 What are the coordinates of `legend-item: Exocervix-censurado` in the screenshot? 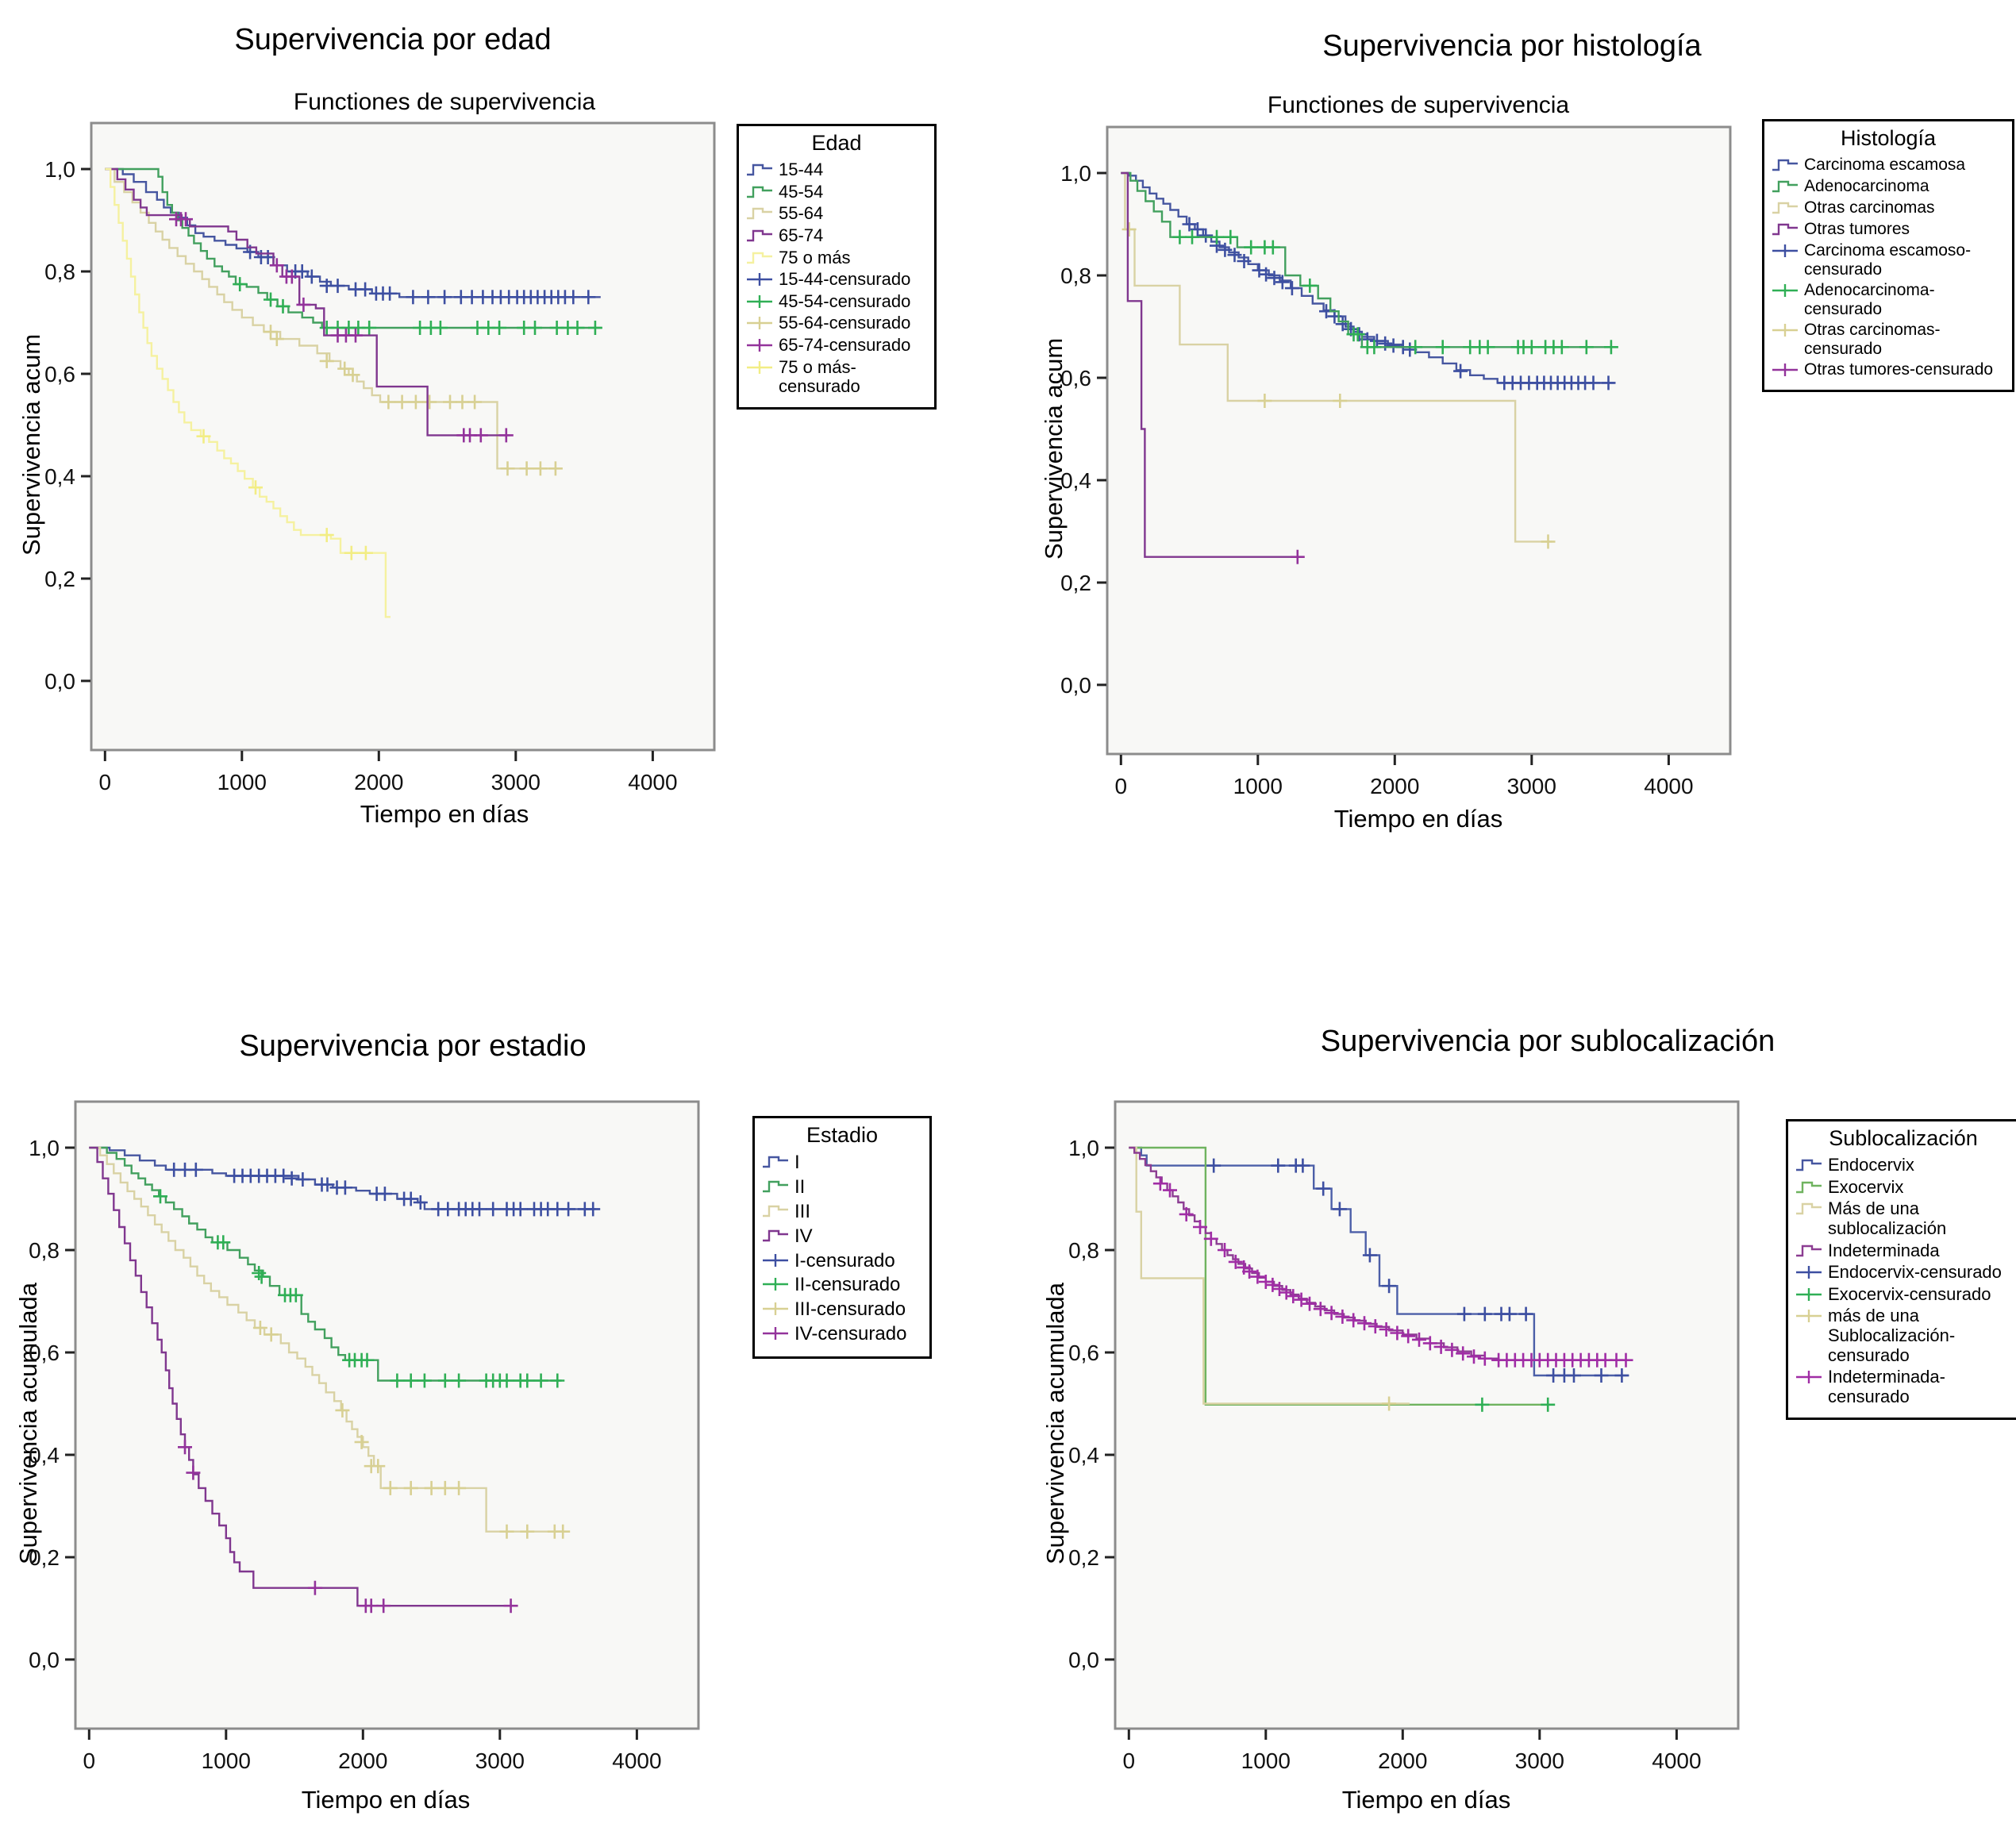 It's located at (1903, 1294).